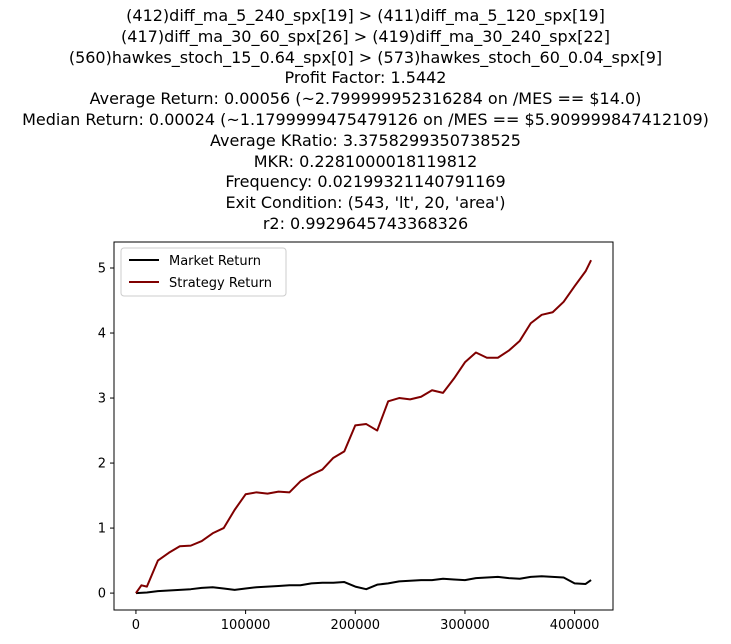  I want to click on y-axis: 0 1 2 3 4 5, so click(106, 432).